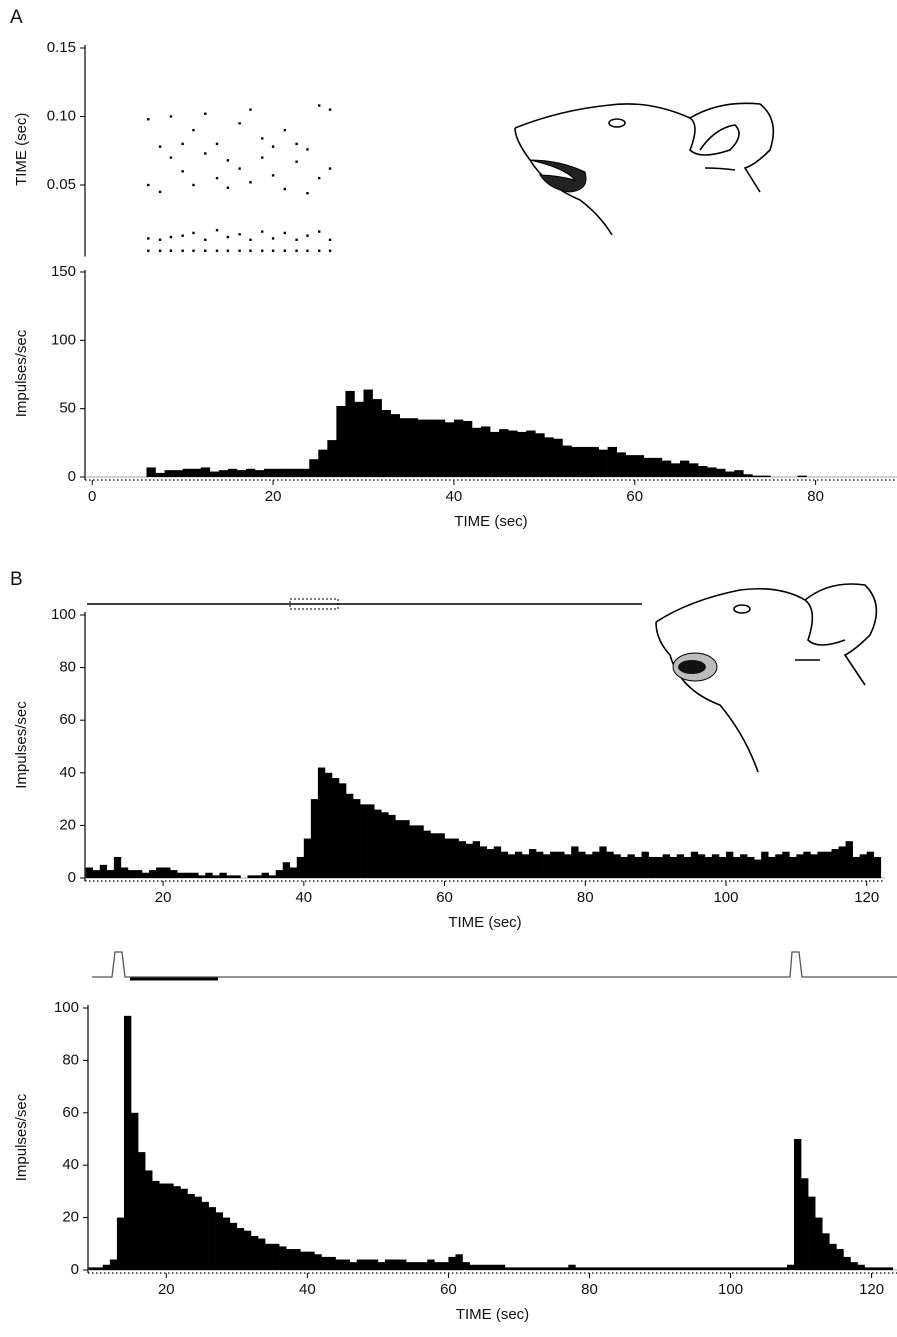 This screenshot has width=897, height=1337. What do you see at coordinates (766, 678) in the screenshot?
I see `rat-drawing` at bounding box center [766, 678].